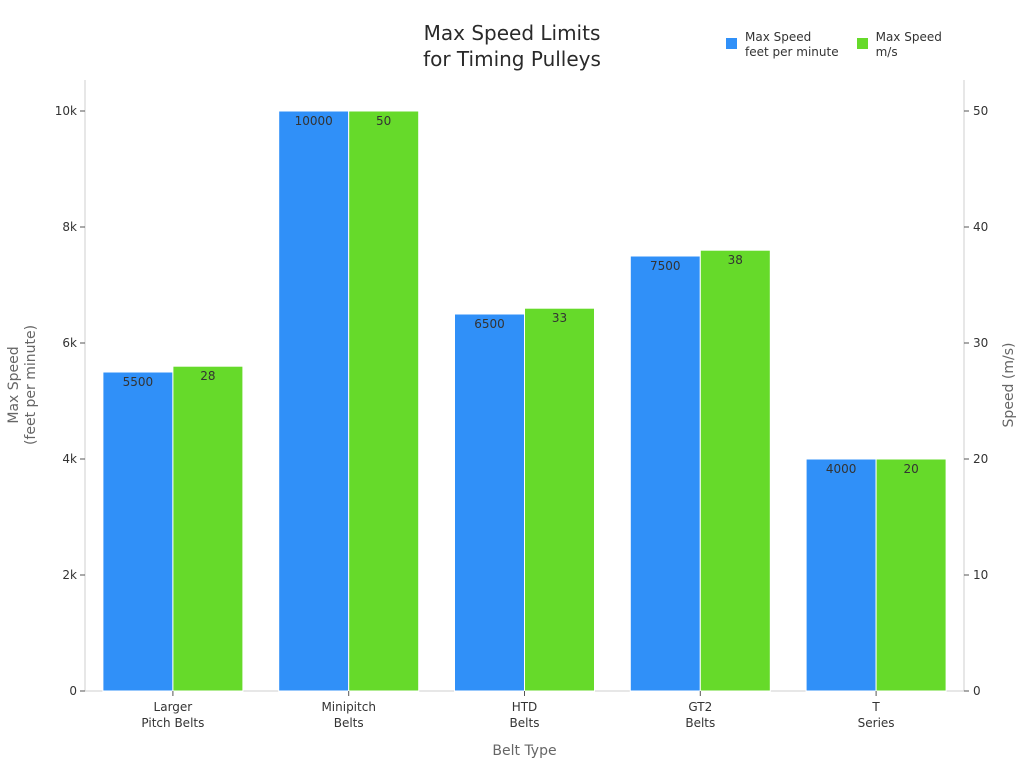 The height and width of the screenshot is (768, 1024). What do you see at coordinates (876, 723) in the screenshot?
I see `x-tick-label: Series` at bounding box center [876, 723].